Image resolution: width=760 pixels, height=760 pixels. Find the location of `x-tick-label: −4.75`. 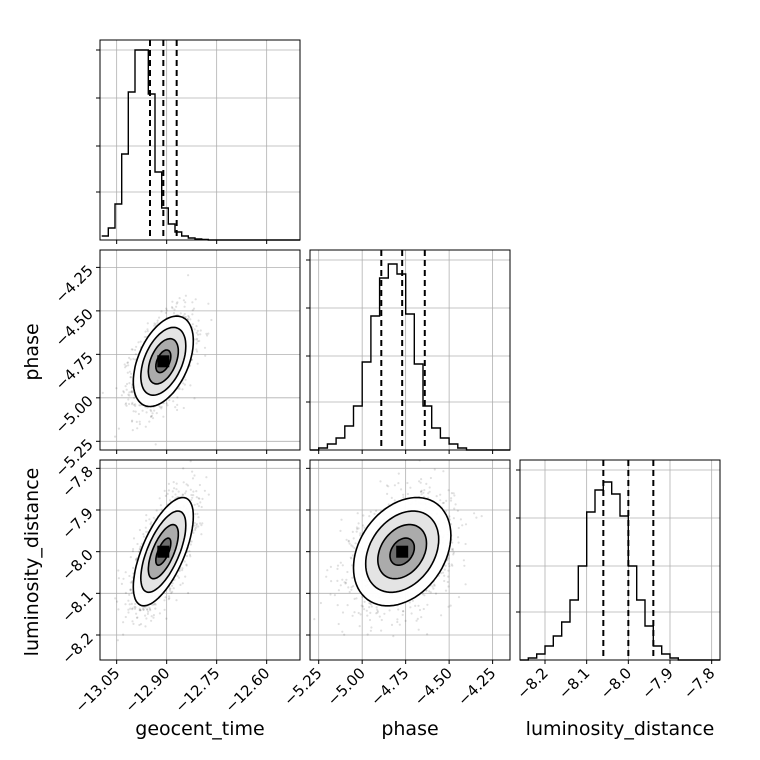

x-tick-label: −4.75 is located at coordinates (389, 686).